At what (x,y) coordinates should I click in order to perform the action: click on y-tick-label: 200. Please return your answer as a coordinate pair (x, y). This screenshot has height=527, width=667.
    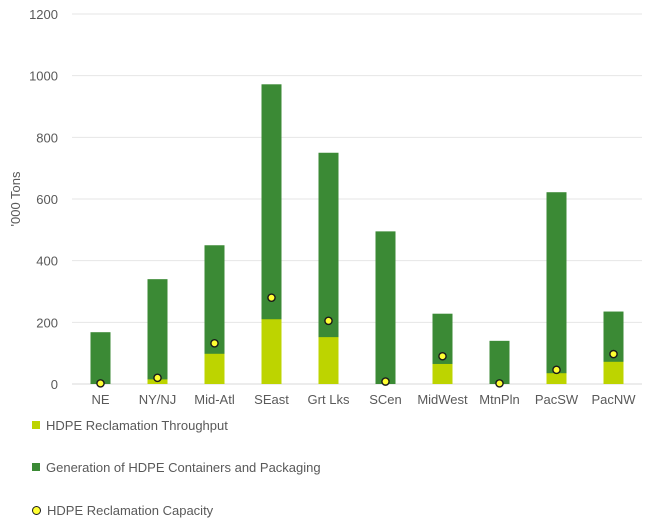
    Looking at the image, I should click on (47, 322).